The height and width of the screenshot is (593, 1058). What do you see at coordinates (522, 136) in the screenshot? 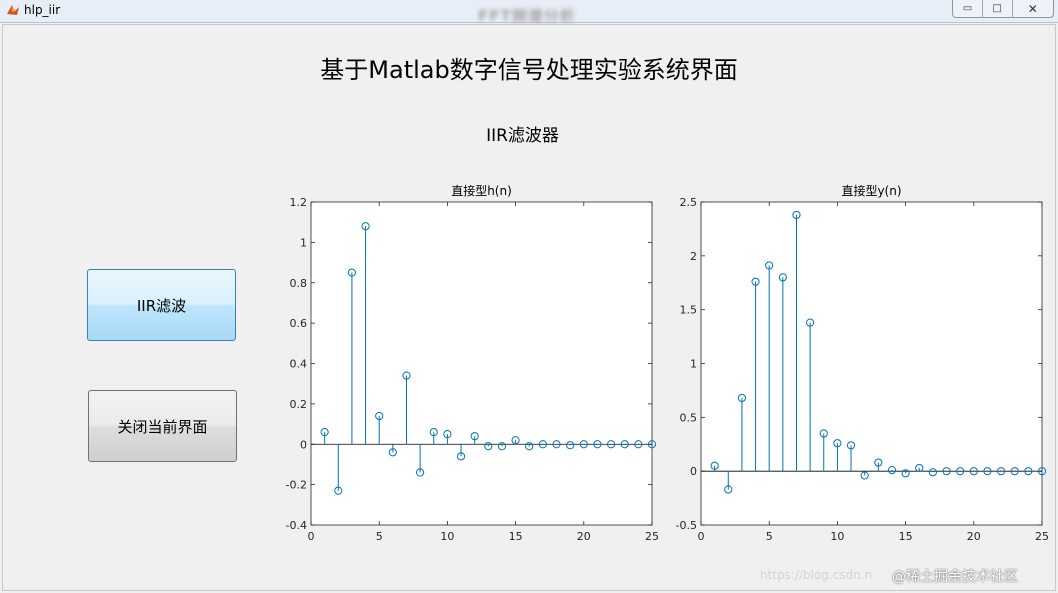
I see `page-subtitle: IIR滤波器` at bounding box center [522, 136].